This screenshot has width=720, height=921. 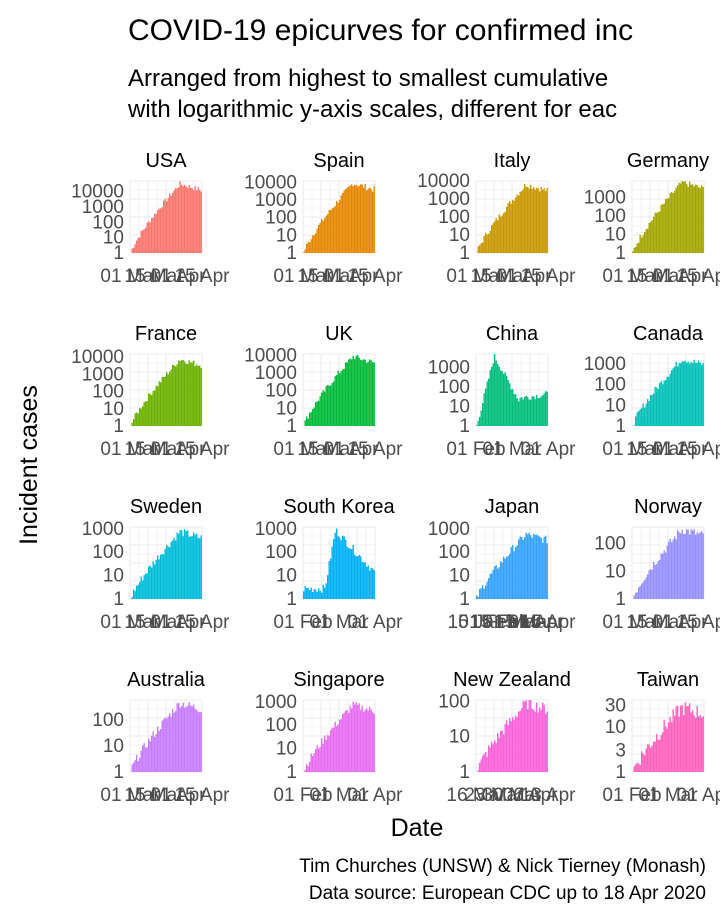 I want to click on bars-china, so click(x=512, y=390).